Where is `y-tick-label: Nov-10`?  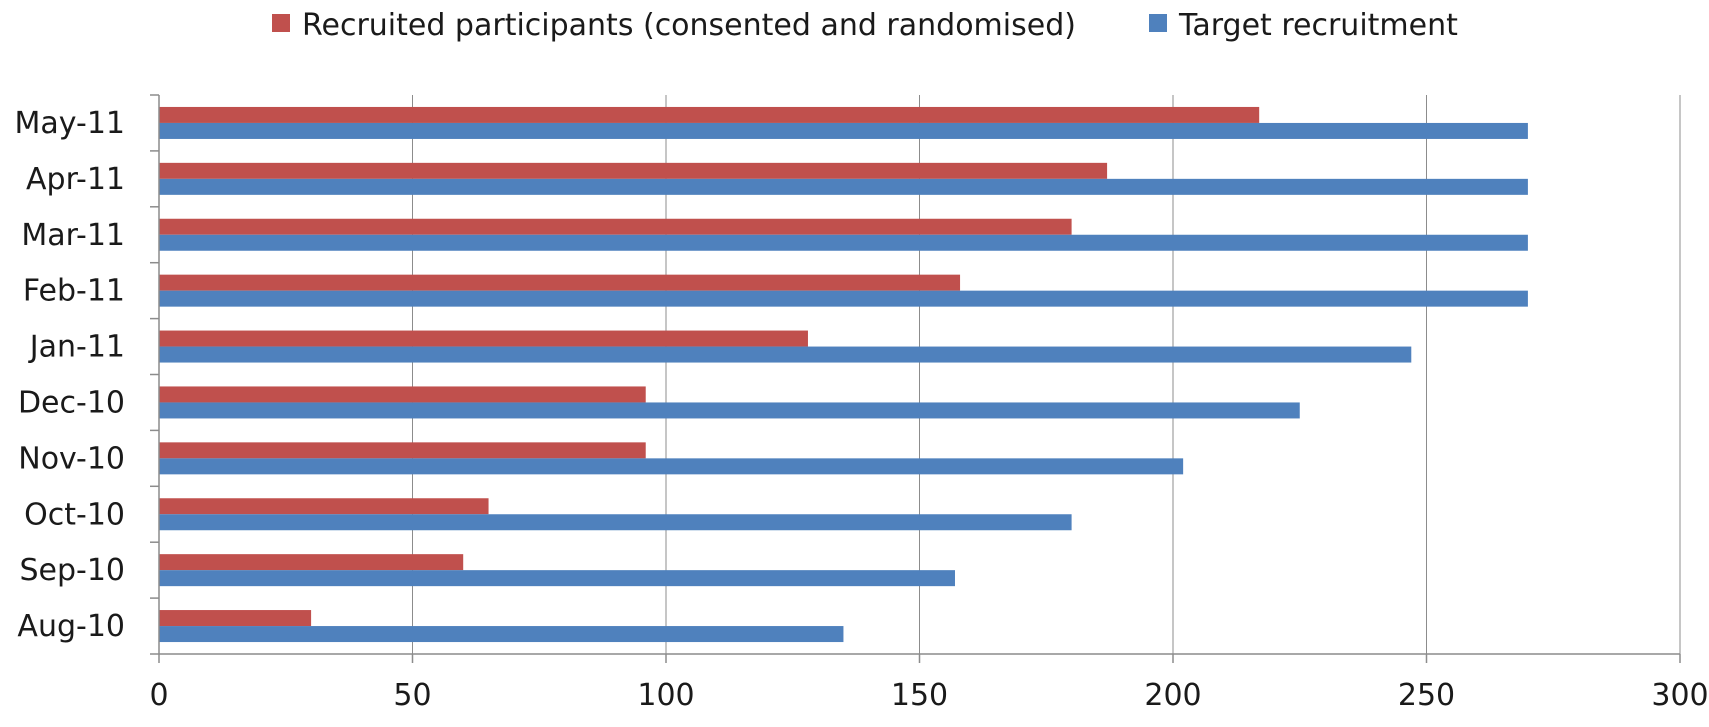 y-tick-label: Nov-10 is located at coordinates (71, 458).